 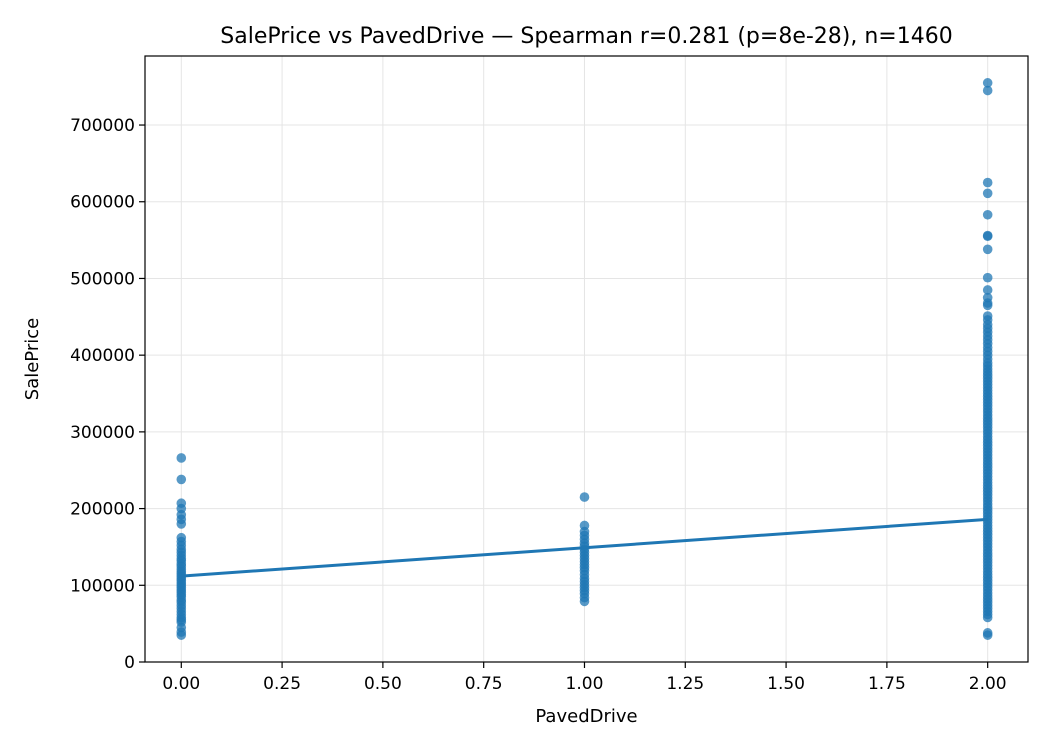 I want to click on y-tick-label: 400000, so click(x=102, y=356).